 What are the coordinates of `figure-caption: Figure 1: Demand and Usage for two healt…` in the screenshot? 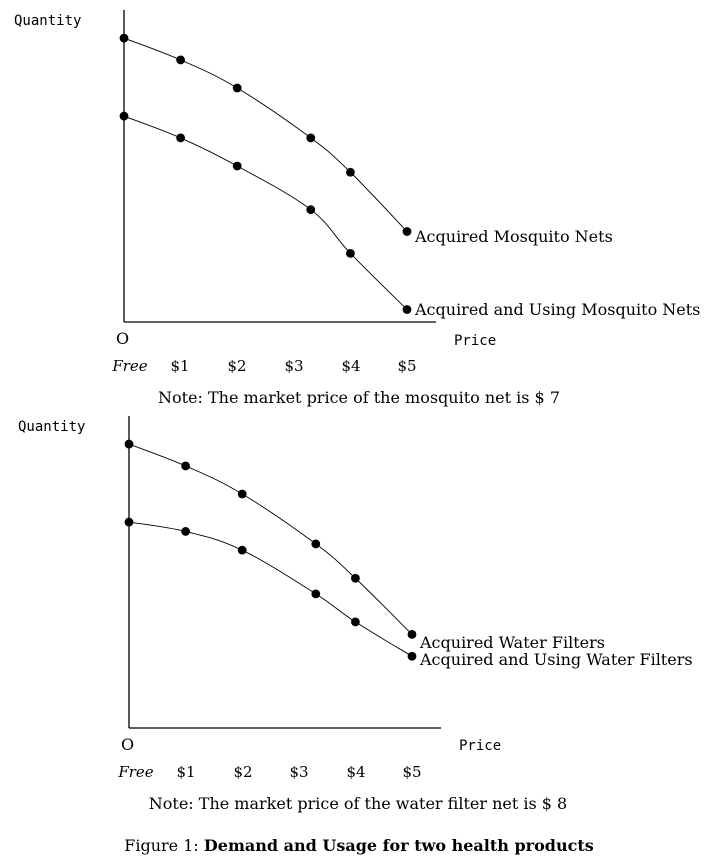 It's located at (358, 845).